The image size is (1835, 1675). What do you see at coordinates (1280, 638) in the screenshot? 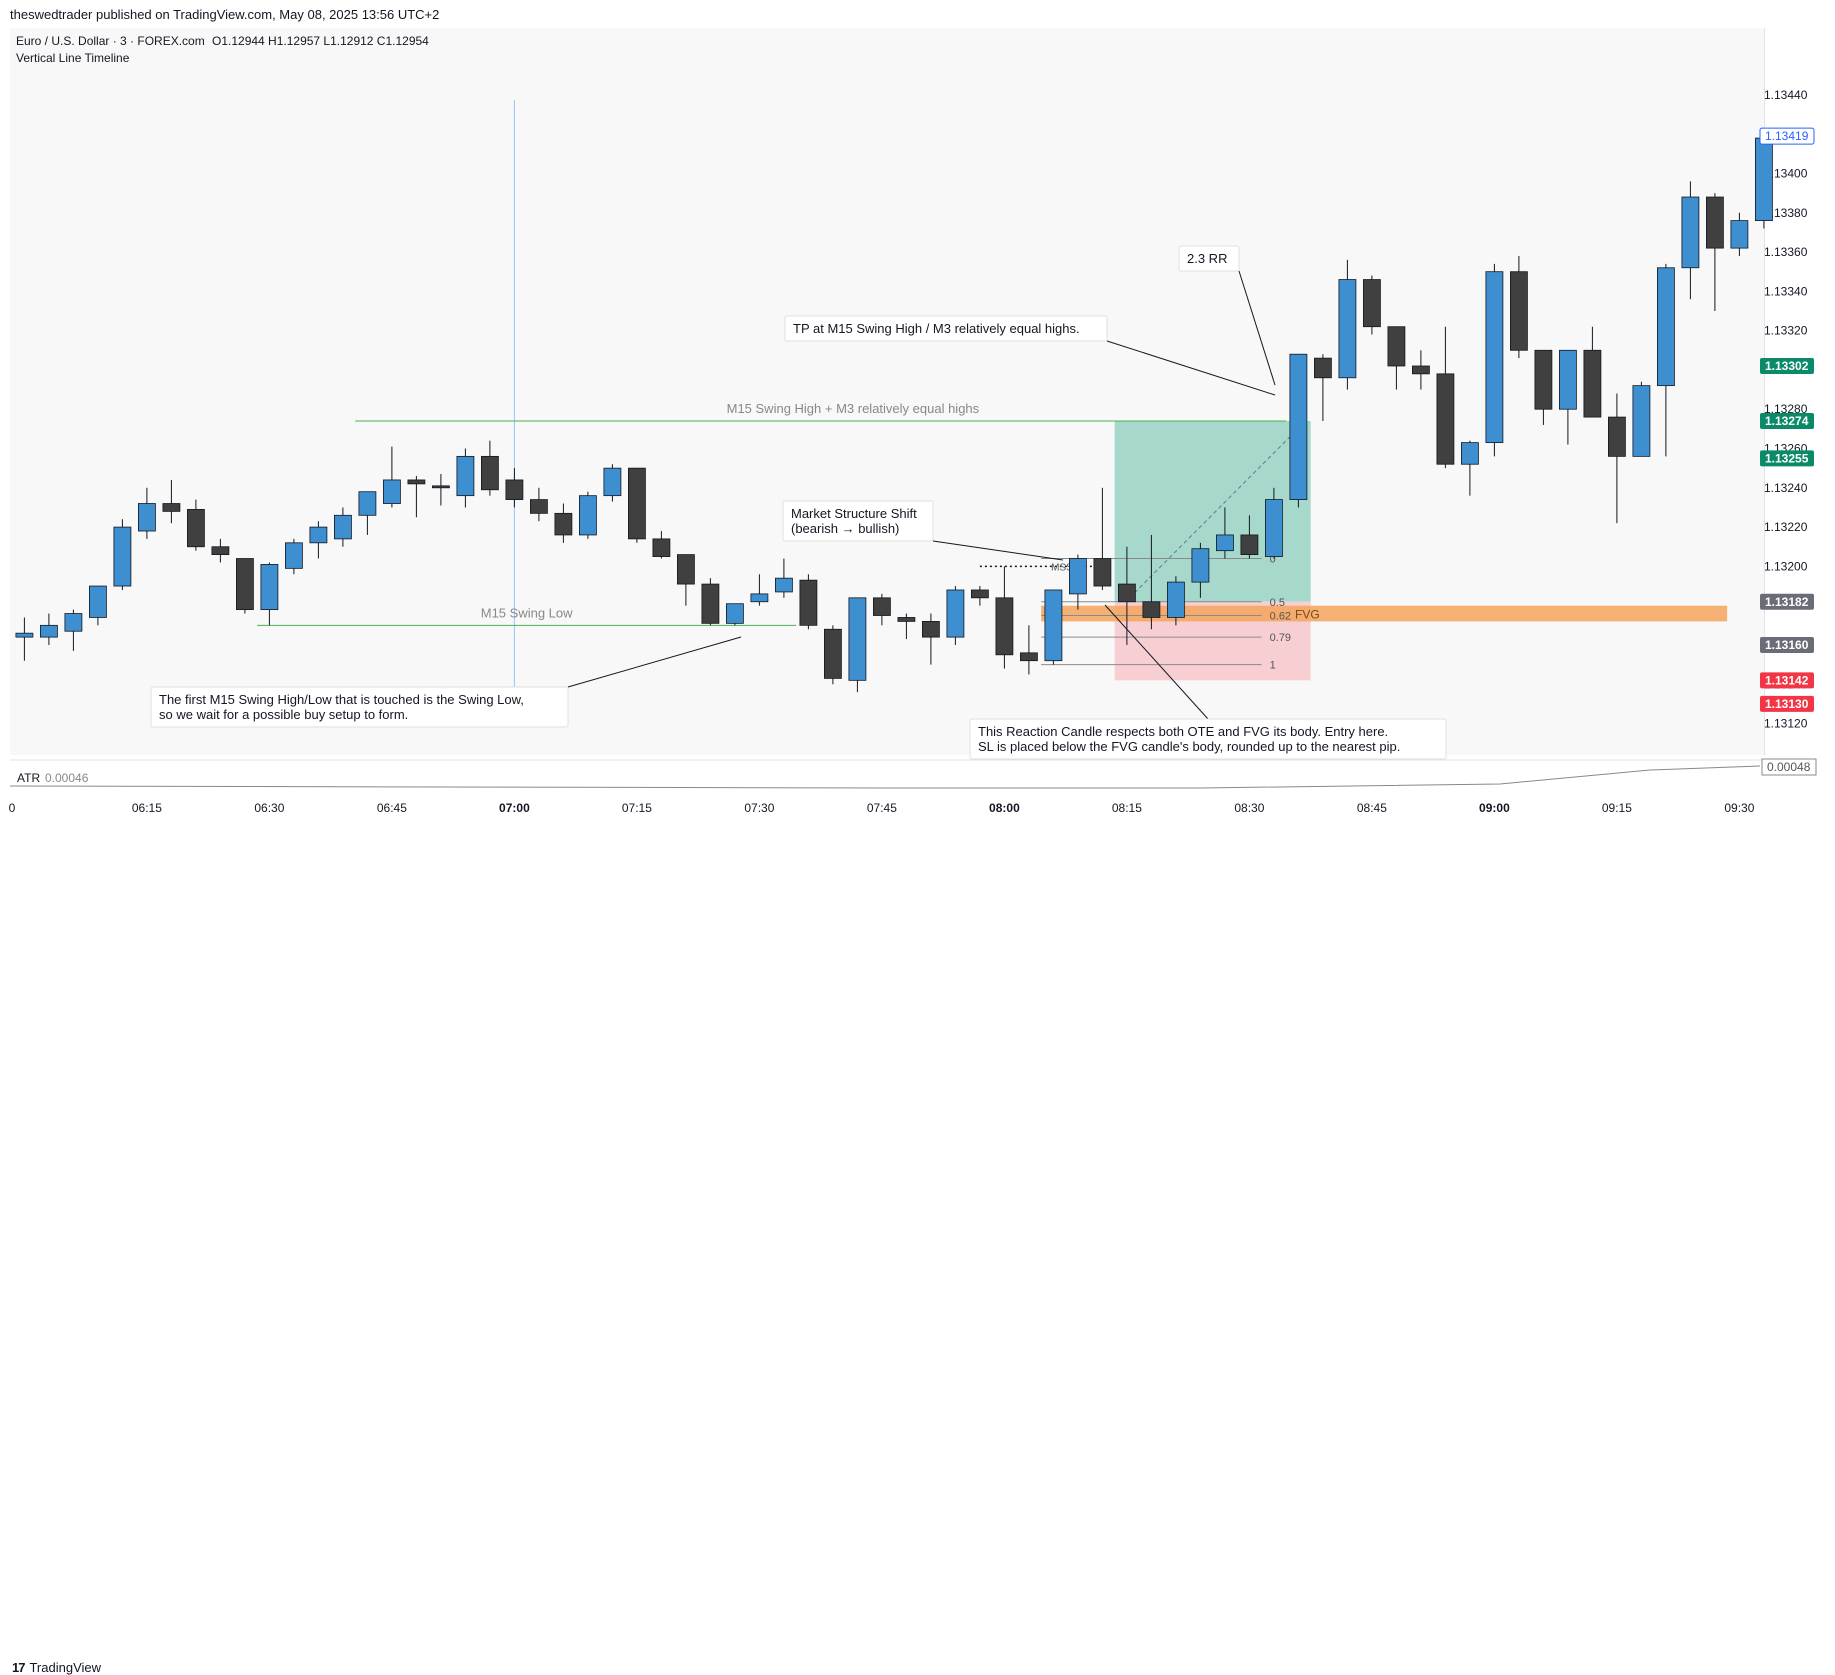
I see `fib-level-label: 0.79` at bounding box center [1280, 638].